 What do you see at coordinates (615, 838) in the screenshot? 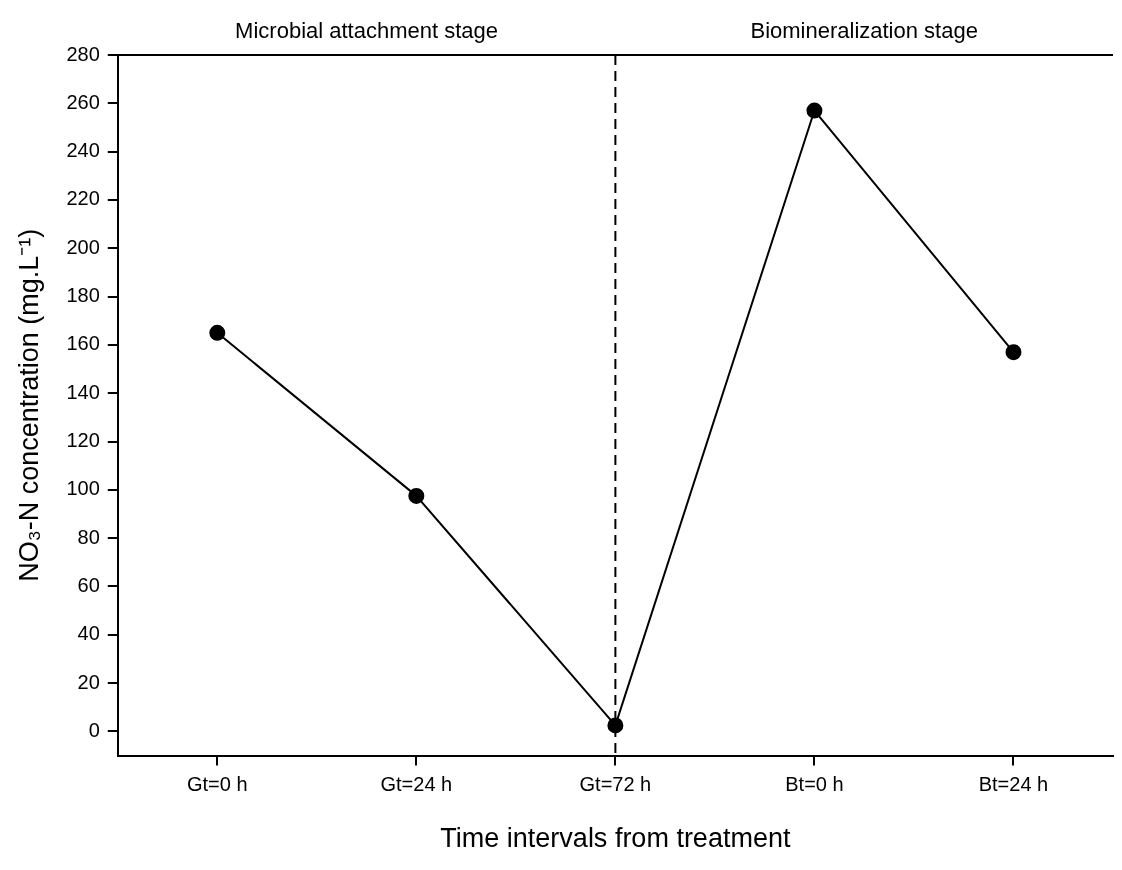
I see `x-axis-title: Time intervals from treatment` at bounding box center [615, 838].